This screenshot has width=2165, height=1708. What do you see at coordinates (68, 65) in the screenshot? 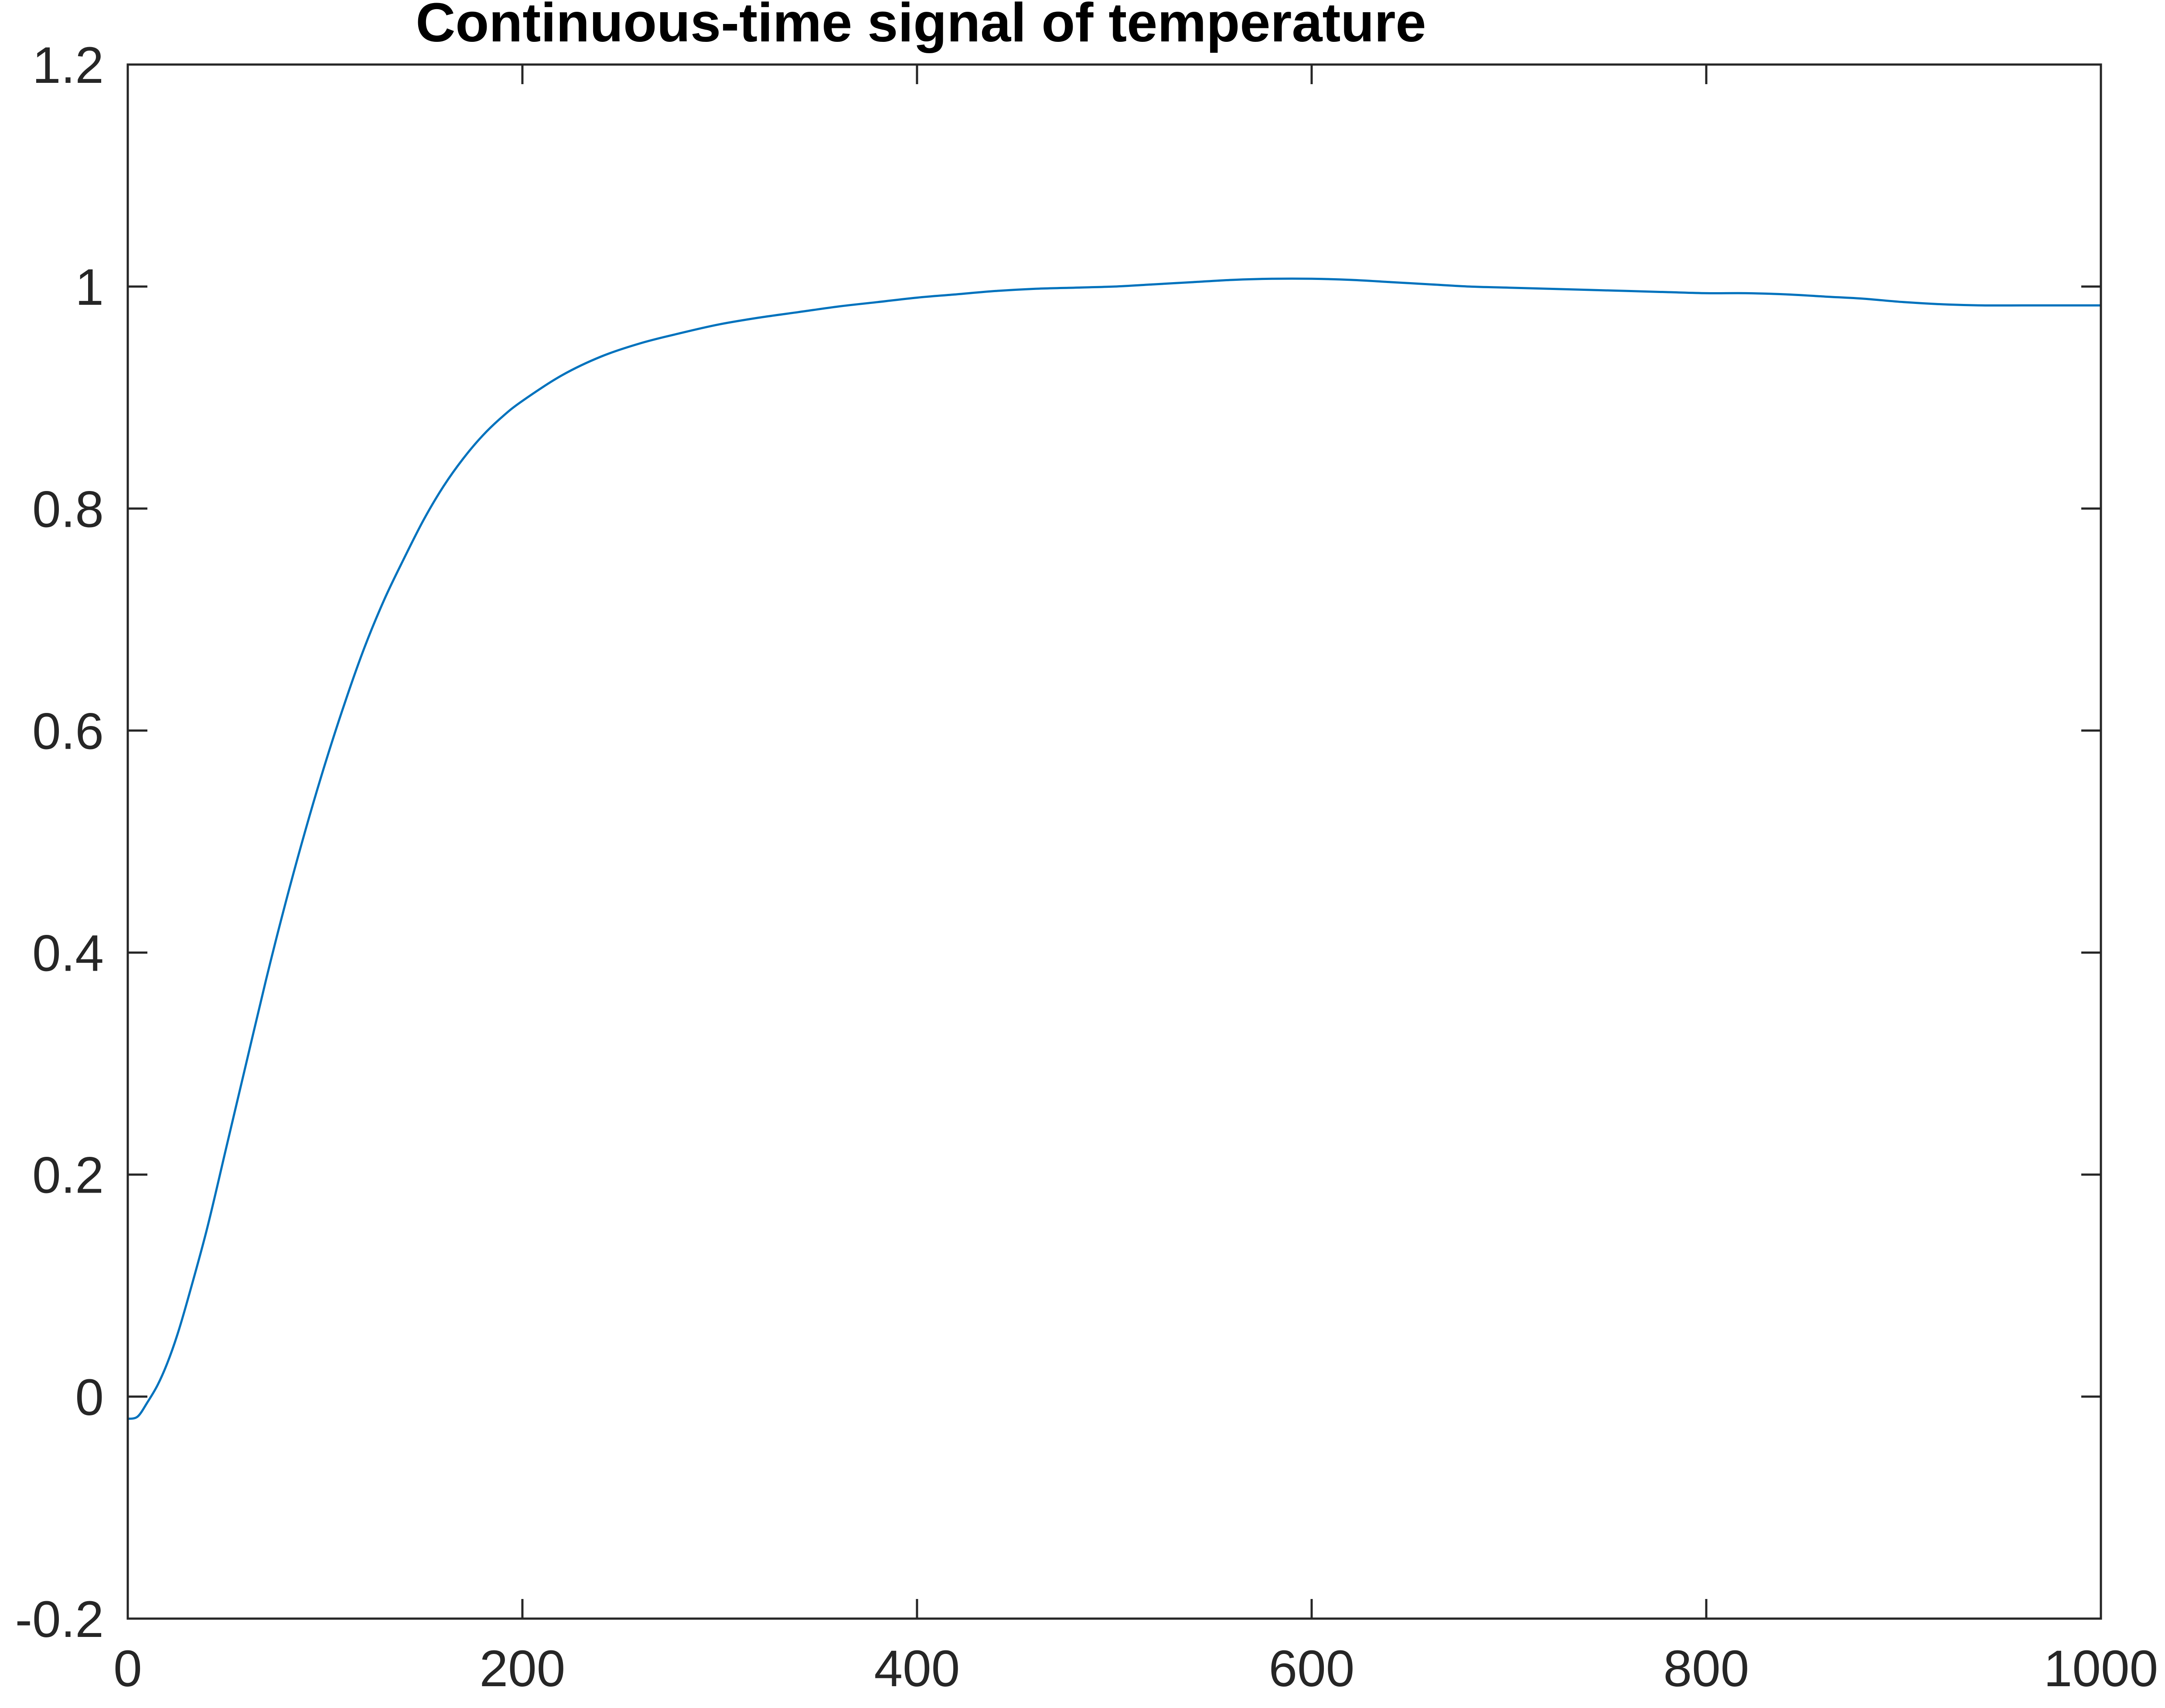
I see `y-tick-label: 1.2` at bounding box center [68, 65].